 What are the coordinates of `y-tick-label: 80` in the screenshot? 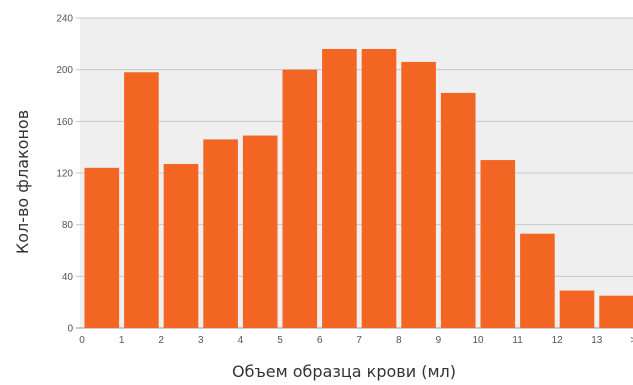 It's located at (68, 225).